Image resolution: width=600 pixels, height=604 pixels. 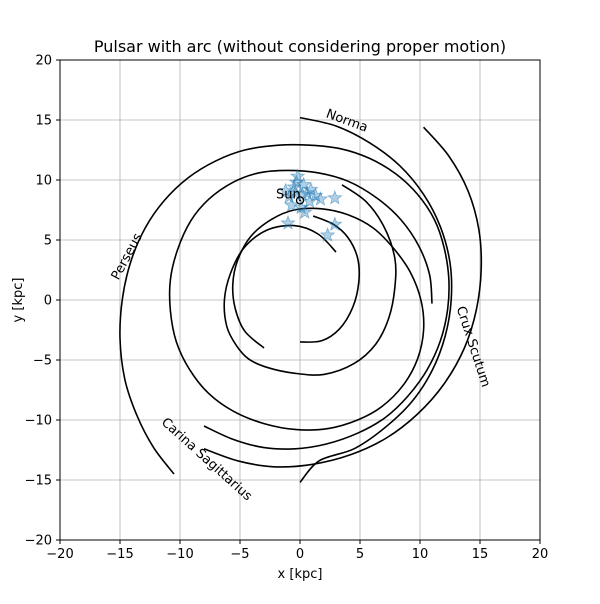 I want to click on y-tick-label: −5, so click(x=42, y=361).